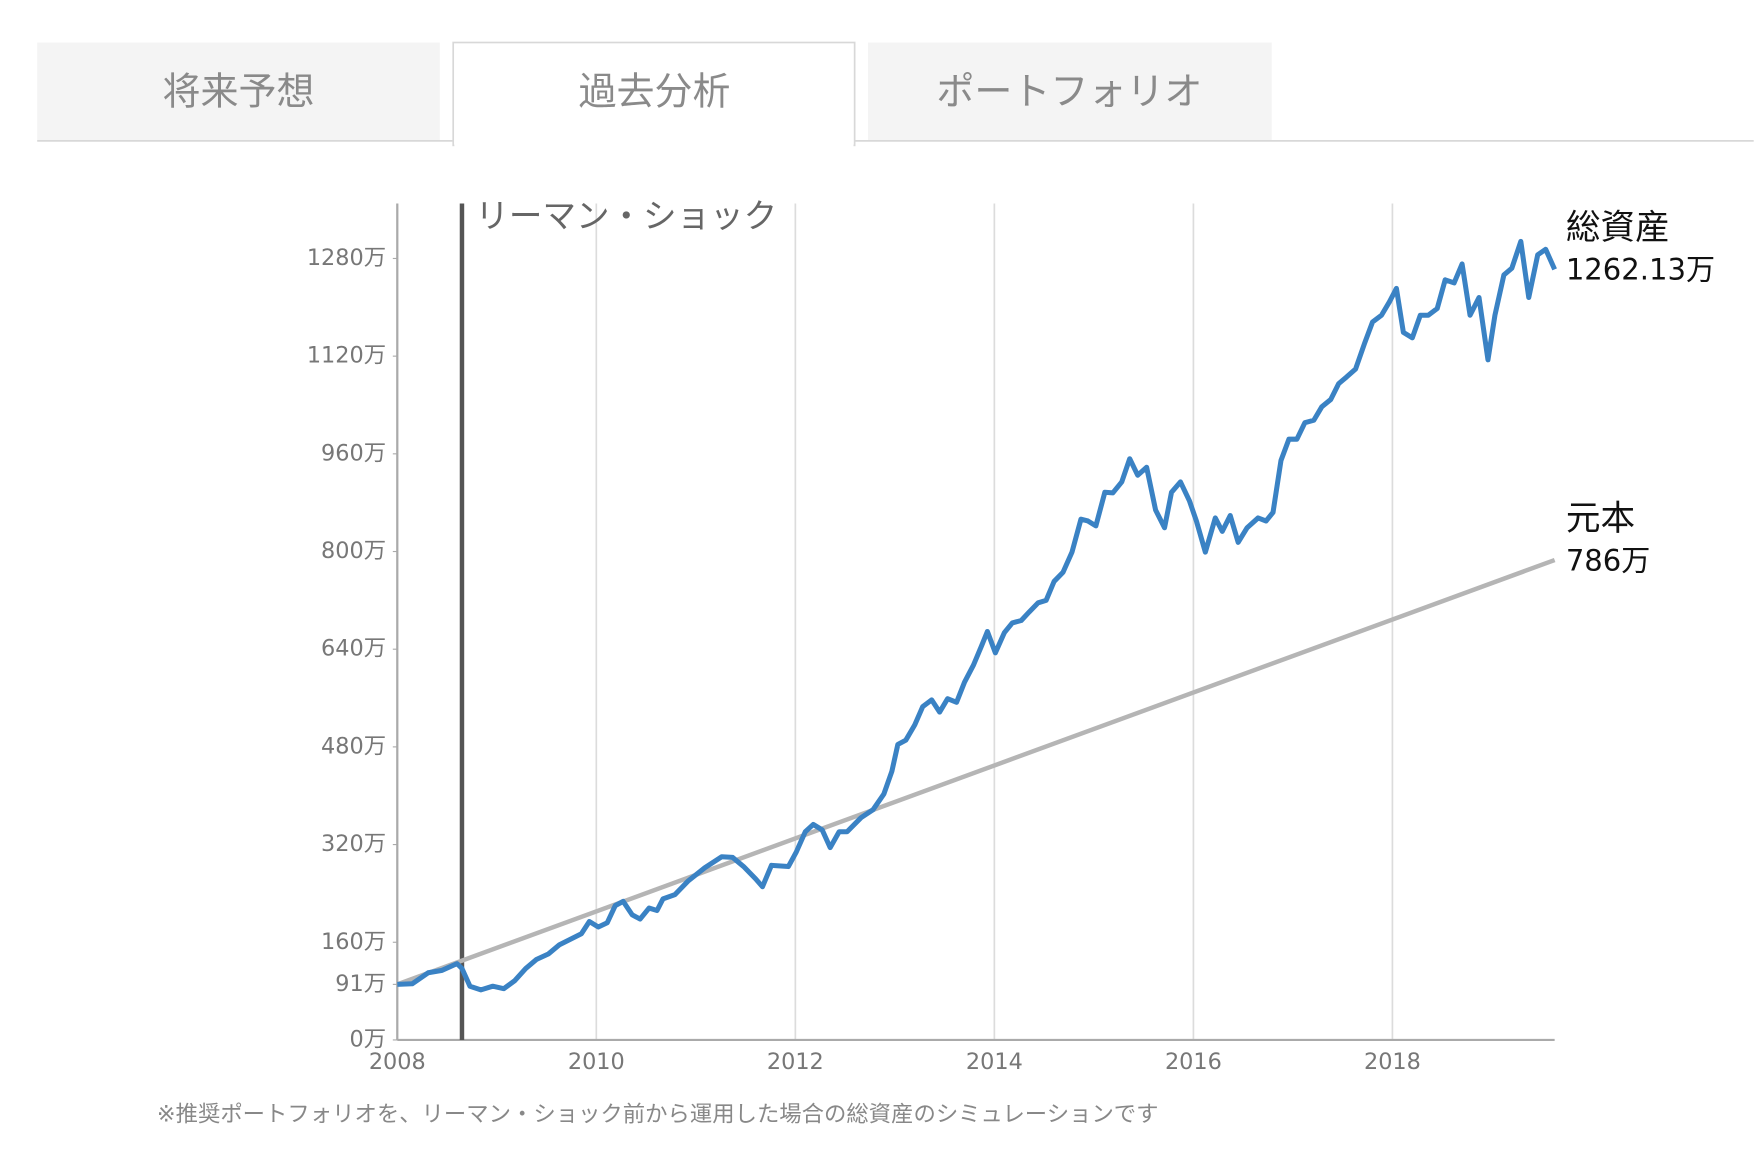  I want to click on tab-label: ポートフォリオ, so click(1069, 91).